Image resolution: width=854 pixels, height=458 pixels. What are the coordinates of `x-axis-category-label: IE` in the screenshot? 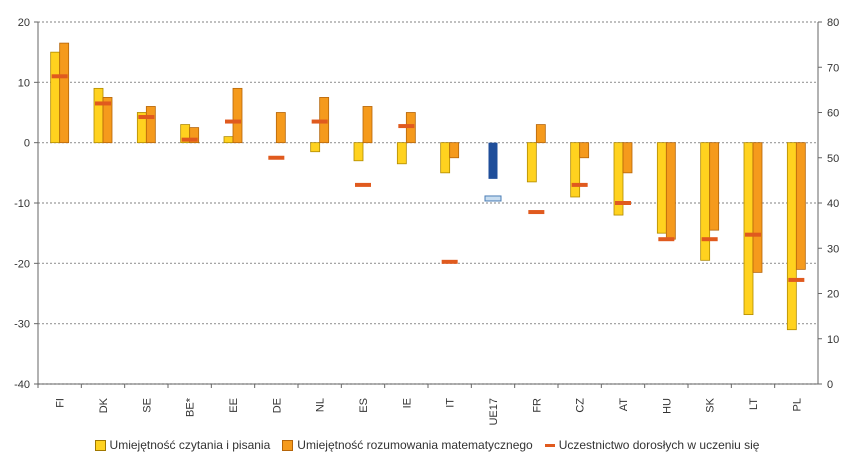 It's located at (407, 403).